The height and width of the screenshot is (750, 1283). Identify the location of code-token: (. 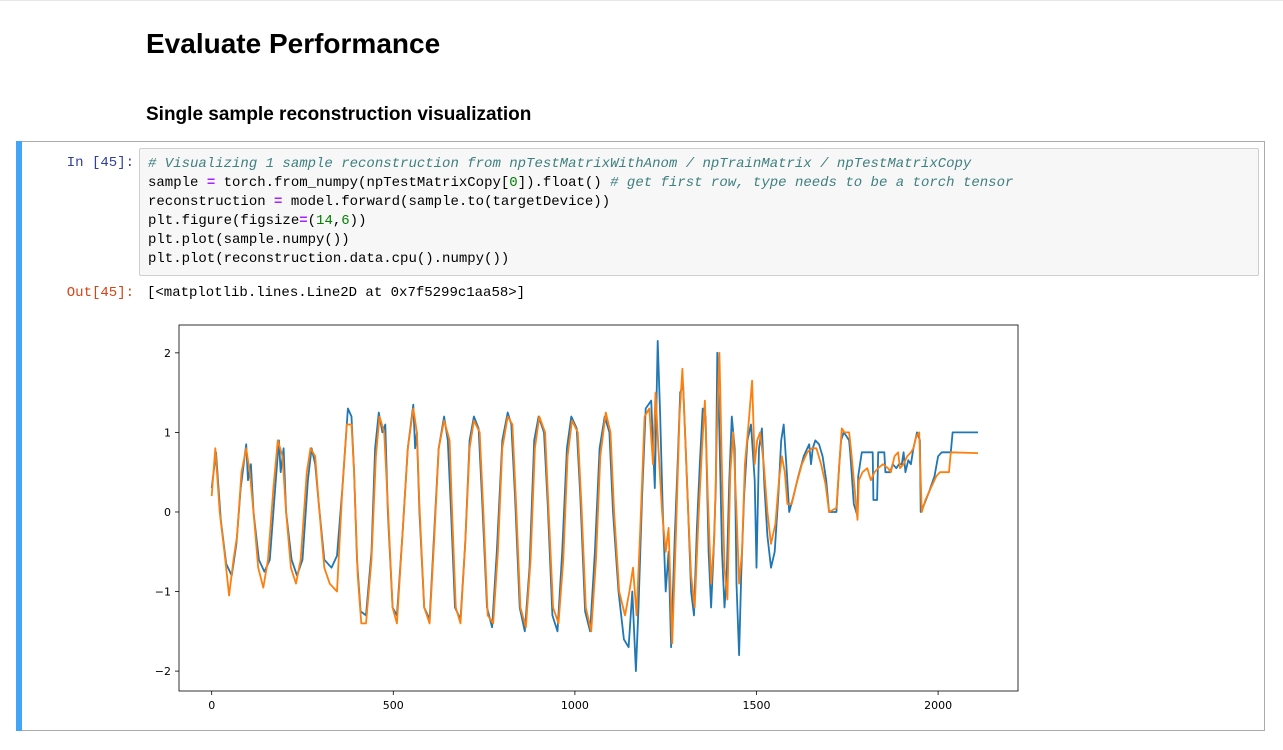
(312, 221).